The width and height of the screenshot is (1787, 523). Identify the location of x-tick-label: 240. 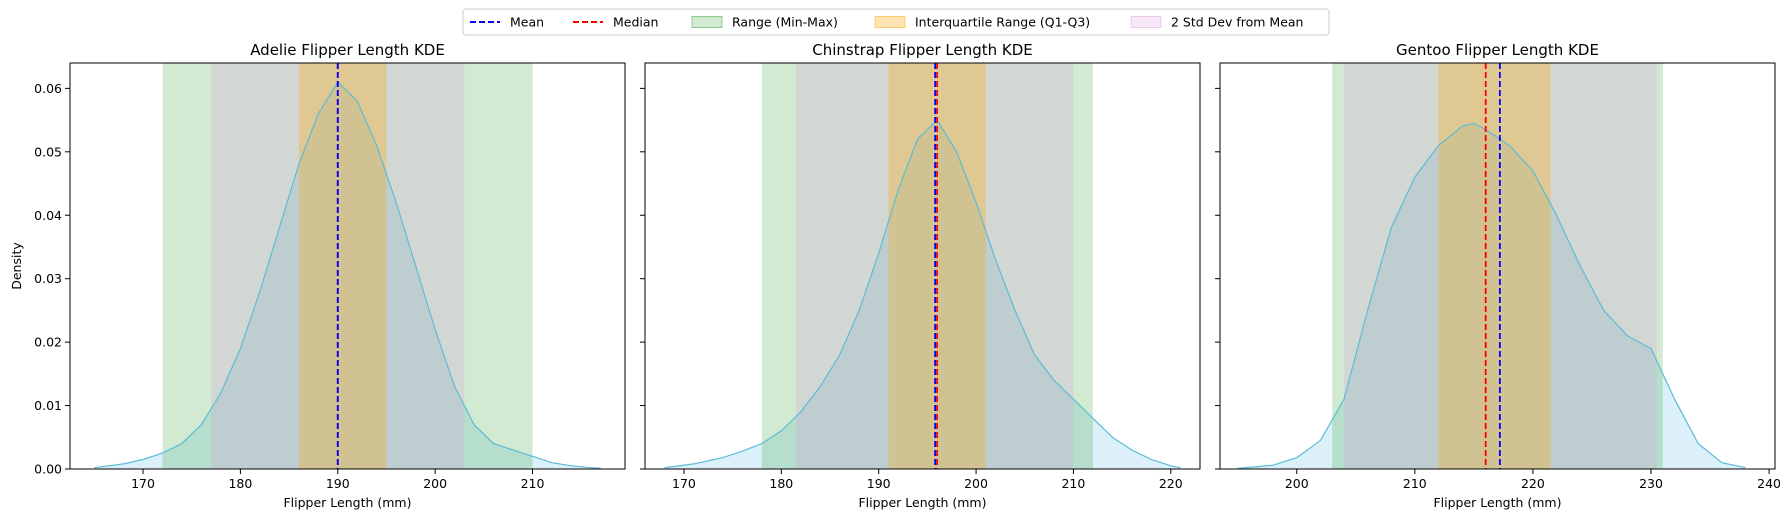
(1769, 483).